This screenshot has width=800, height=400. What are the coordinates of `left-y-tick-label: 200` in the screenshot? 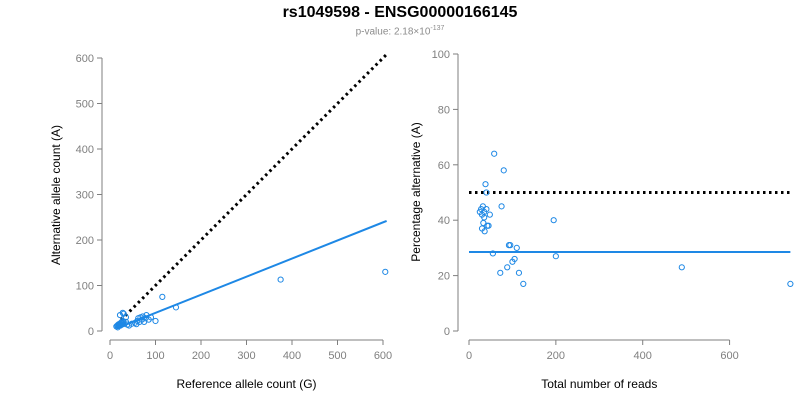 It's located at (85, 241).